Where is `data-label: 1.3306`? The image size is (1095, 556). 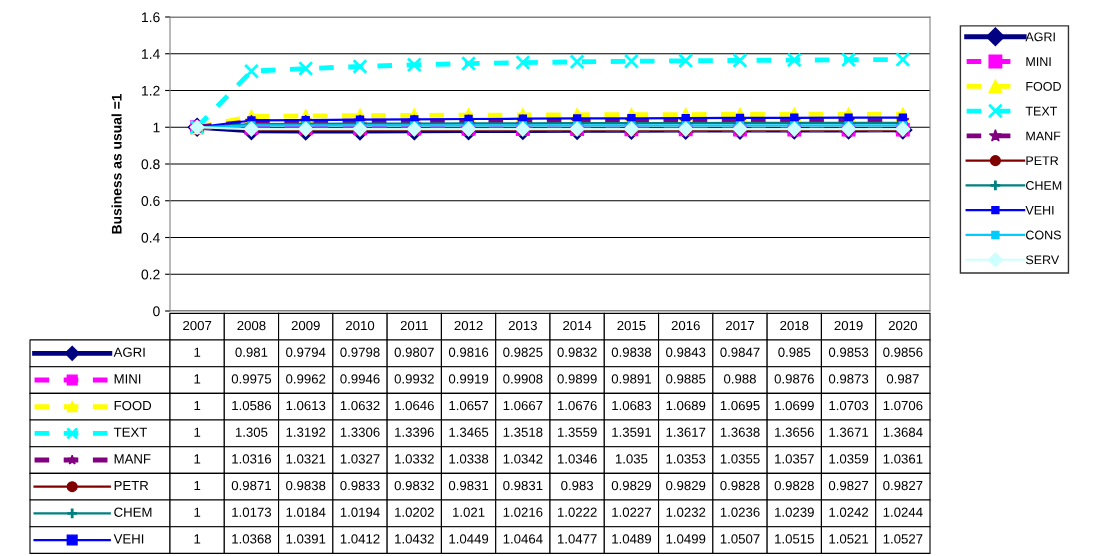
data-label: 1.3306 is located at coordinates (360, 432).